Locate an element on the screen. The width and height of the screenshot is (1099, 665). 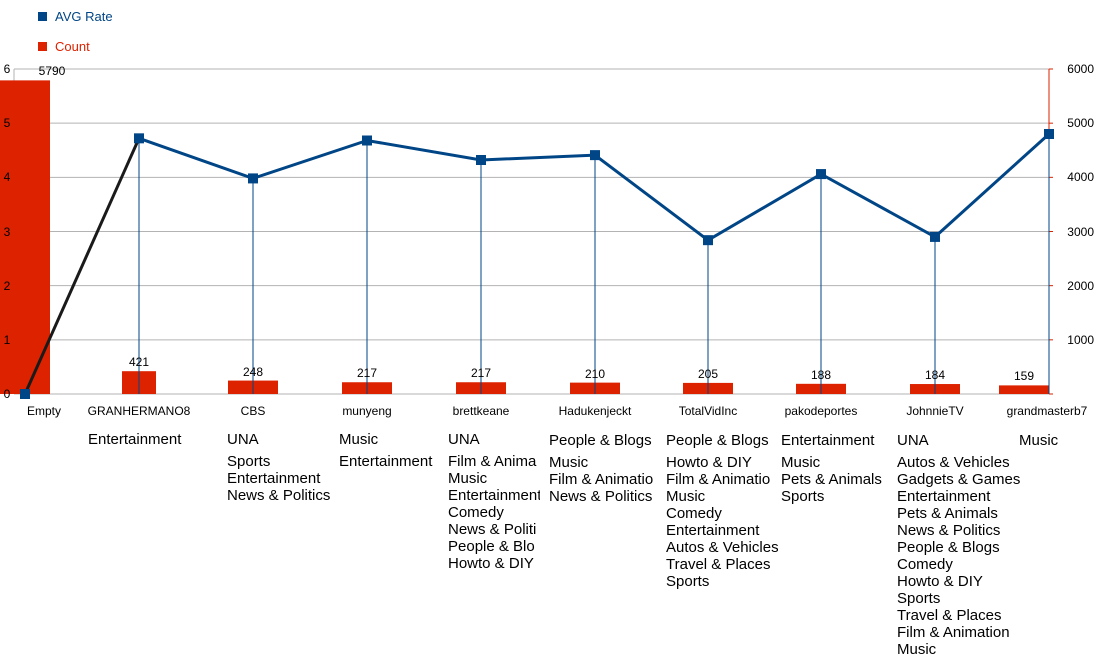
legend-label-avg-rate: AVG Rate is located at coordinates (84, 16).